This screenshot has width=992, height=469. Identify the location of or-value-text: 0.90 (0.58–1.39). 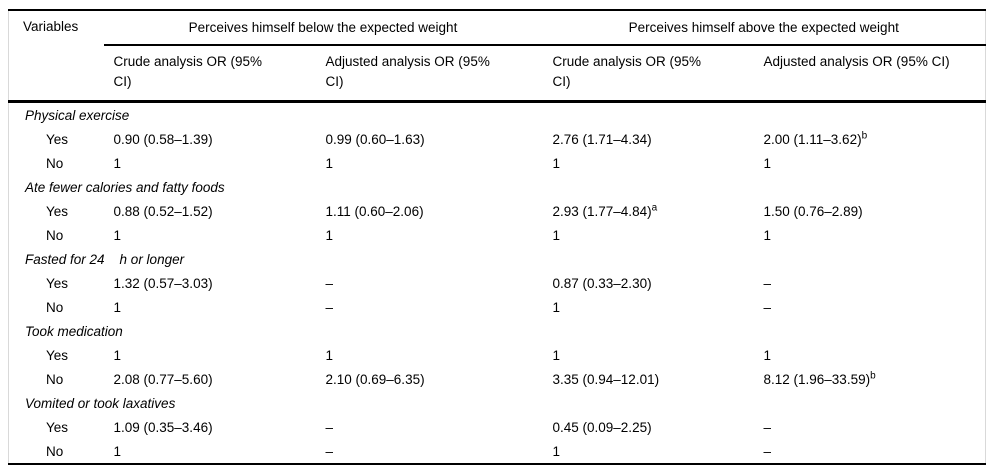
(163, 139).